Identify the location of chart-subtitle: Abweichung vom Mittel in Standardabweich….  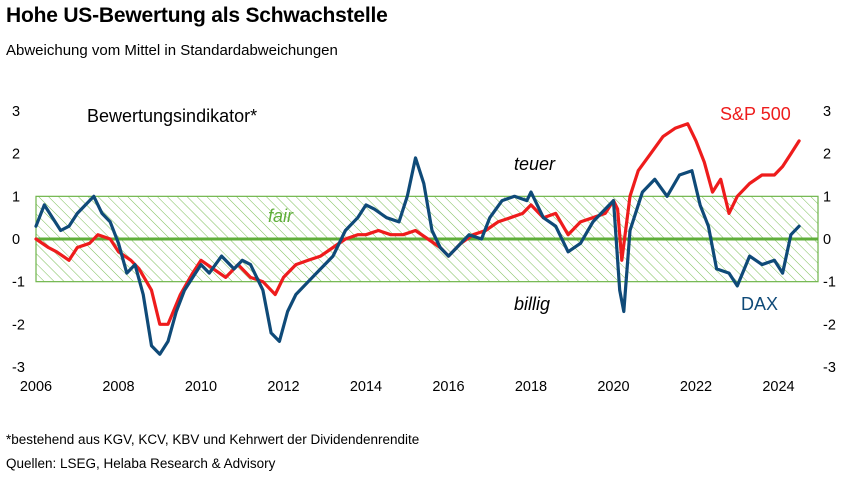
(172, 50).